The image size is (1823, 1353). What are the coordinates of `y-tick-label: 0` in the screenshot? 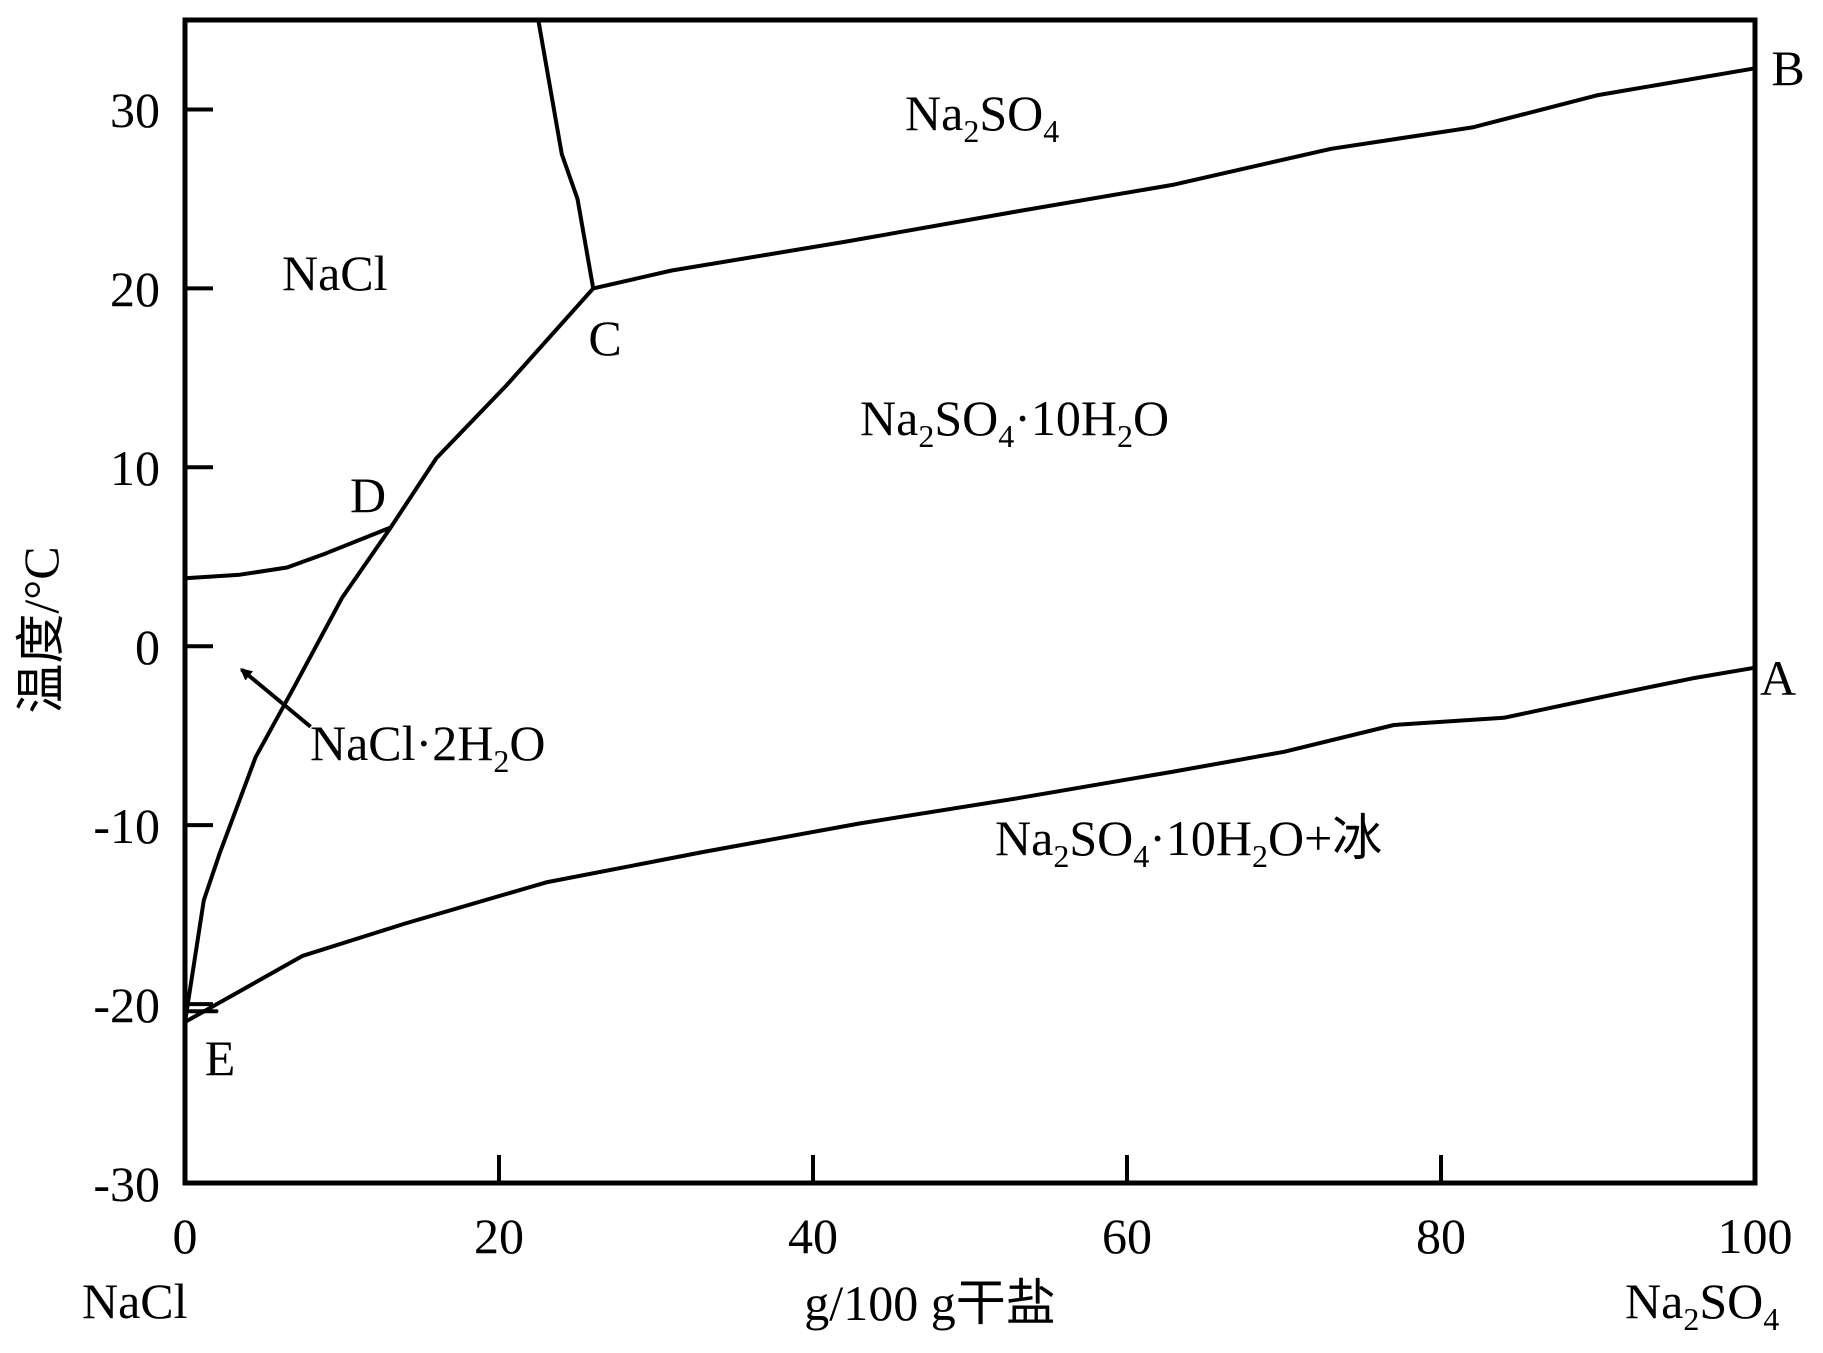 It's located at (147, 647).